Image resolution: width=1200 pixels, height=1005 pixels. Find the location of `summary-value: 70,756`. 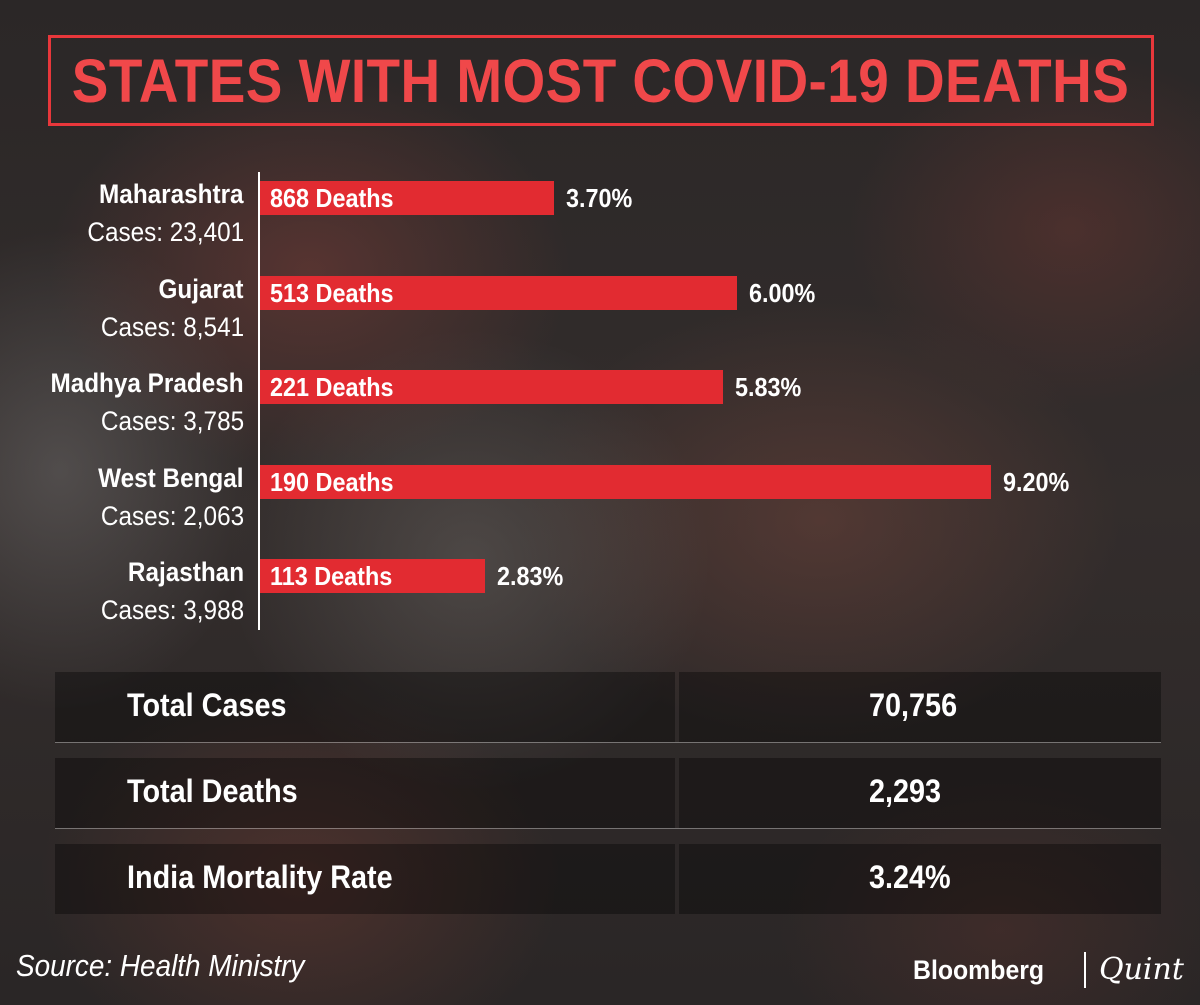

summary-value: 70,756 is located at coordinates (913, 705).